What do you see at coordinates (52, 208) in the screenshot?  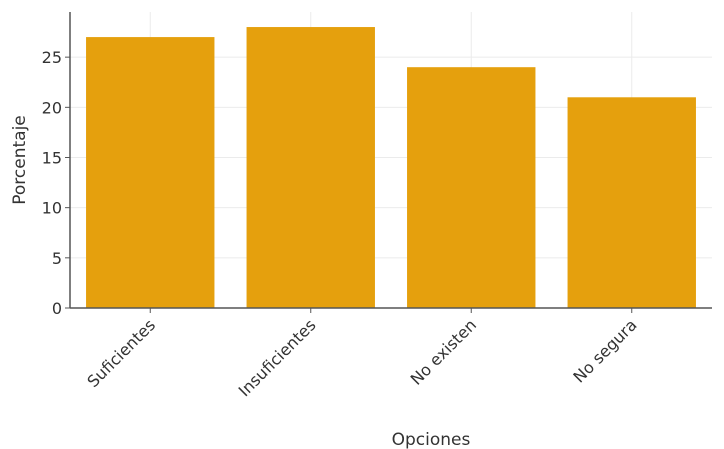 I see `y-tick-label: 10` at bounding box center [52, 208].